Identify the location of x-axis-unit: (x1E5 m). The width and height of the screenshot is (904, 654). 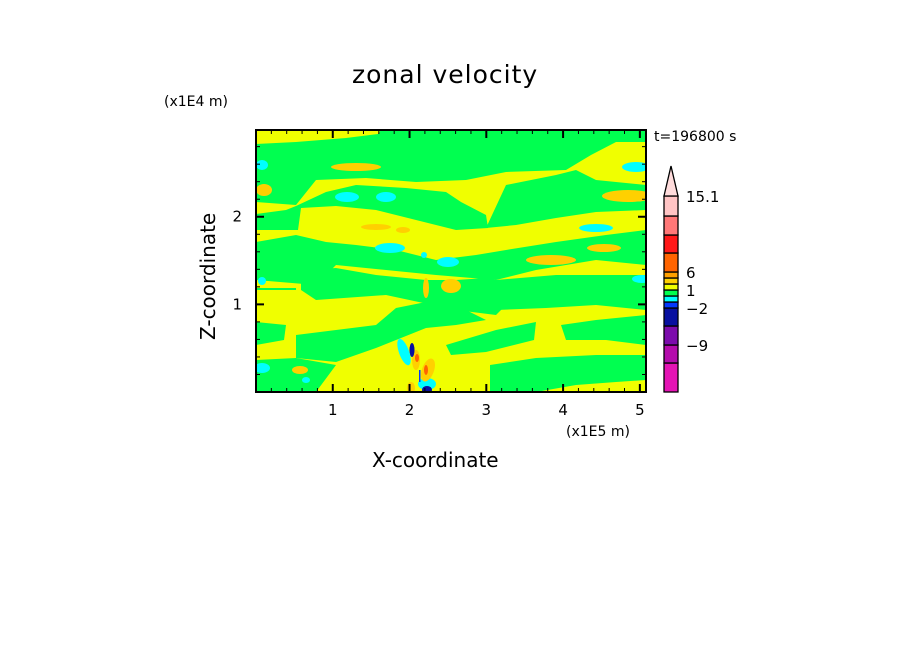
(598, 432).